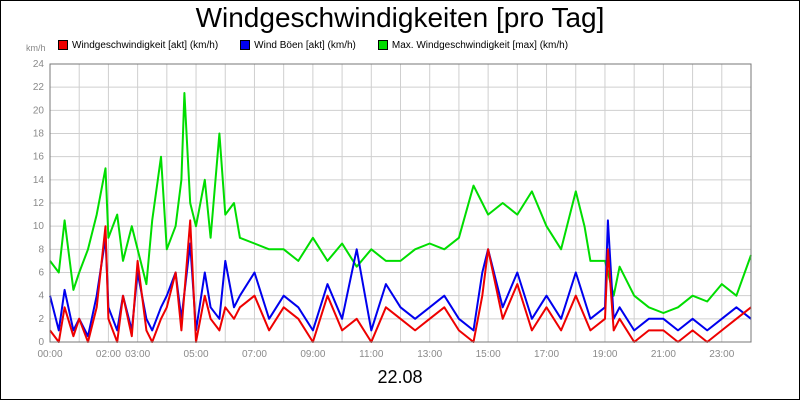 Image resolution: width=800 pixels, height=400 pixels. What do you see at coordinates (429, 354) in the screenshot?
I see `x-tick-label: 13:00` at bounding box center [429, 354].